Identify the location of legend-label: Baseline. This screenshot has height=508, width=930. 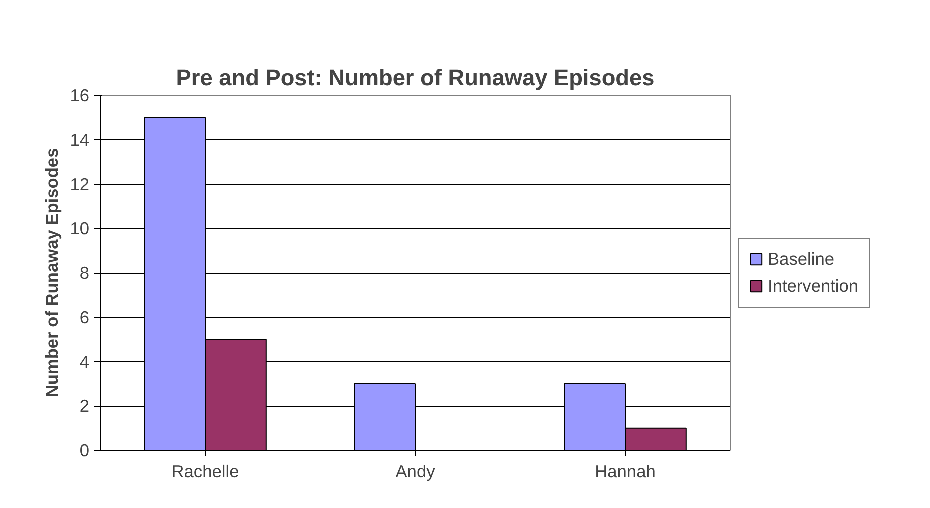
(801, 259).